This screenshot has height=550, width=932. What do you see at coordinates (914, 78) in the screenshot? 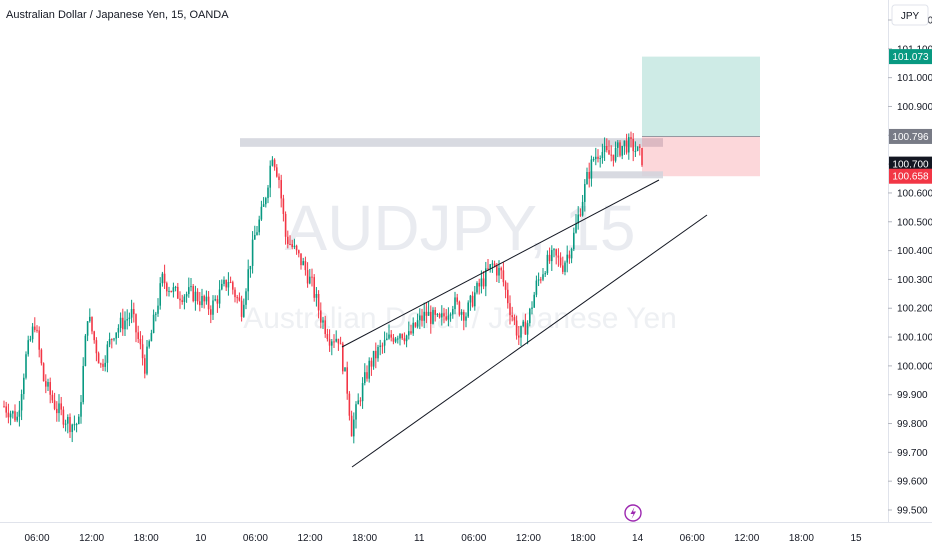
I see `y-tick-label: 101.000` at bounding box center [914, 78].